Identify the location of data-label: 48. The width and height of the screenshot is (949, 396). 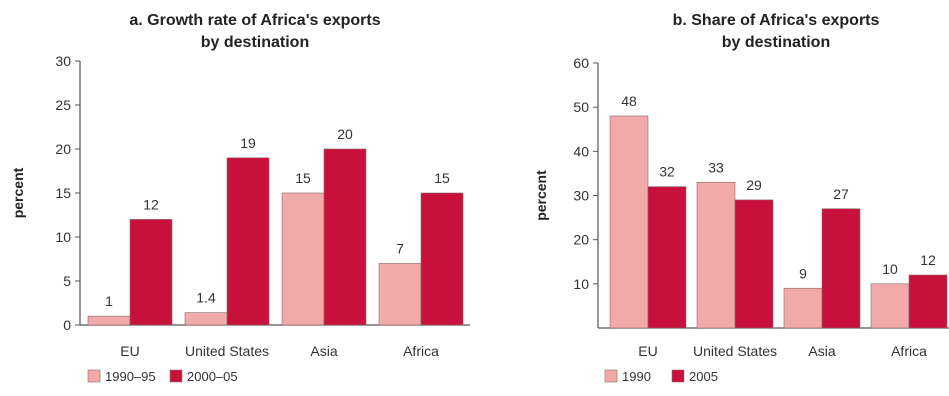
(629, 101).